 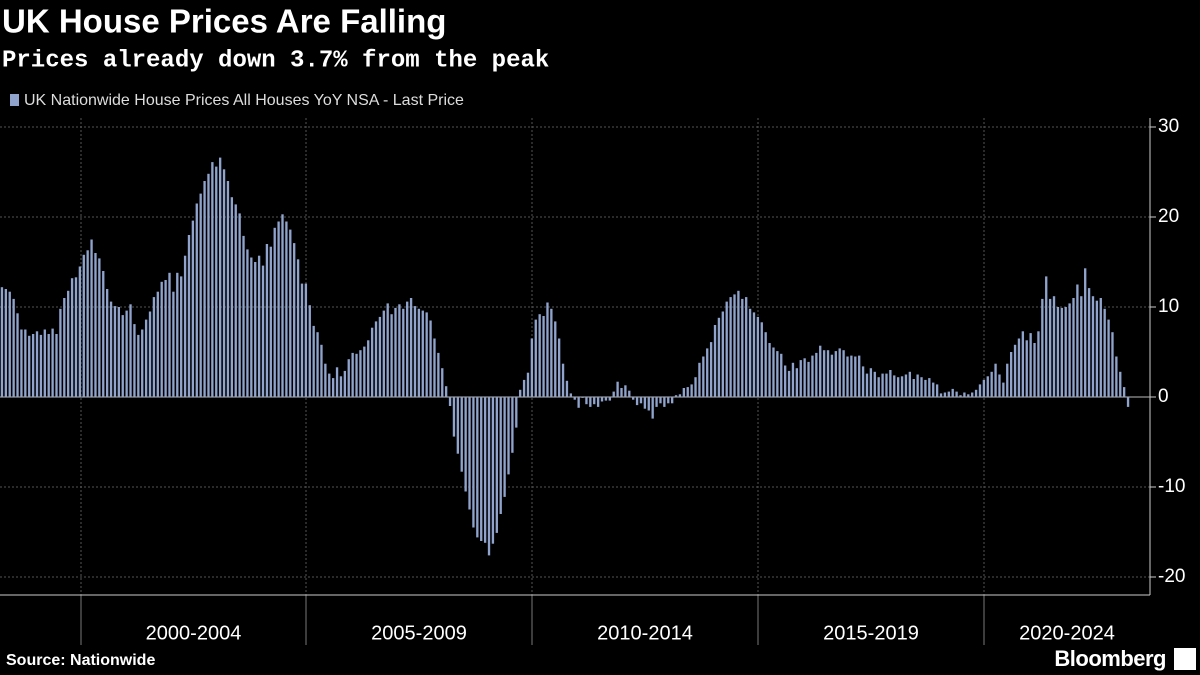 What do you see at coordinates (1171, 576) in the screenshot?
I see `y-tick-label: -20` at bounding box center [1171, 576].